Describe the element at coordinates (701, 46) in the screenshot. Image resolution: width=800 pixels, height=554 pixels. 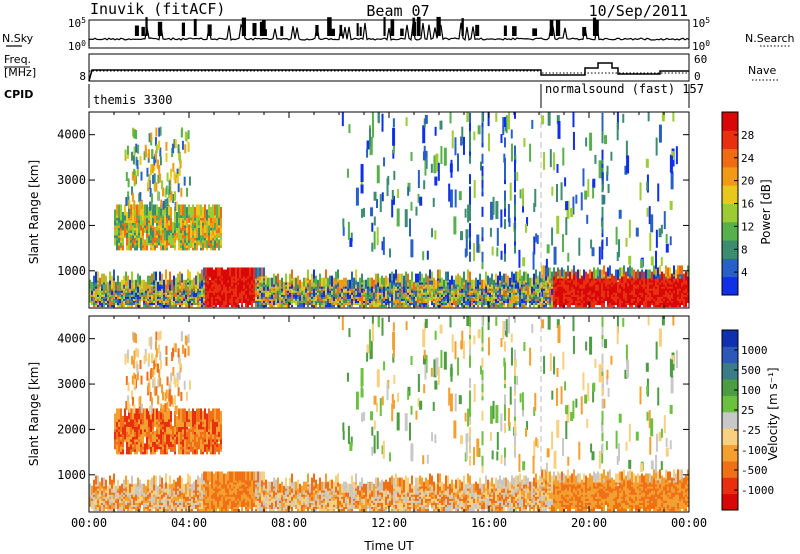
I see `nsearch-bottom-tick: 100` at that location.